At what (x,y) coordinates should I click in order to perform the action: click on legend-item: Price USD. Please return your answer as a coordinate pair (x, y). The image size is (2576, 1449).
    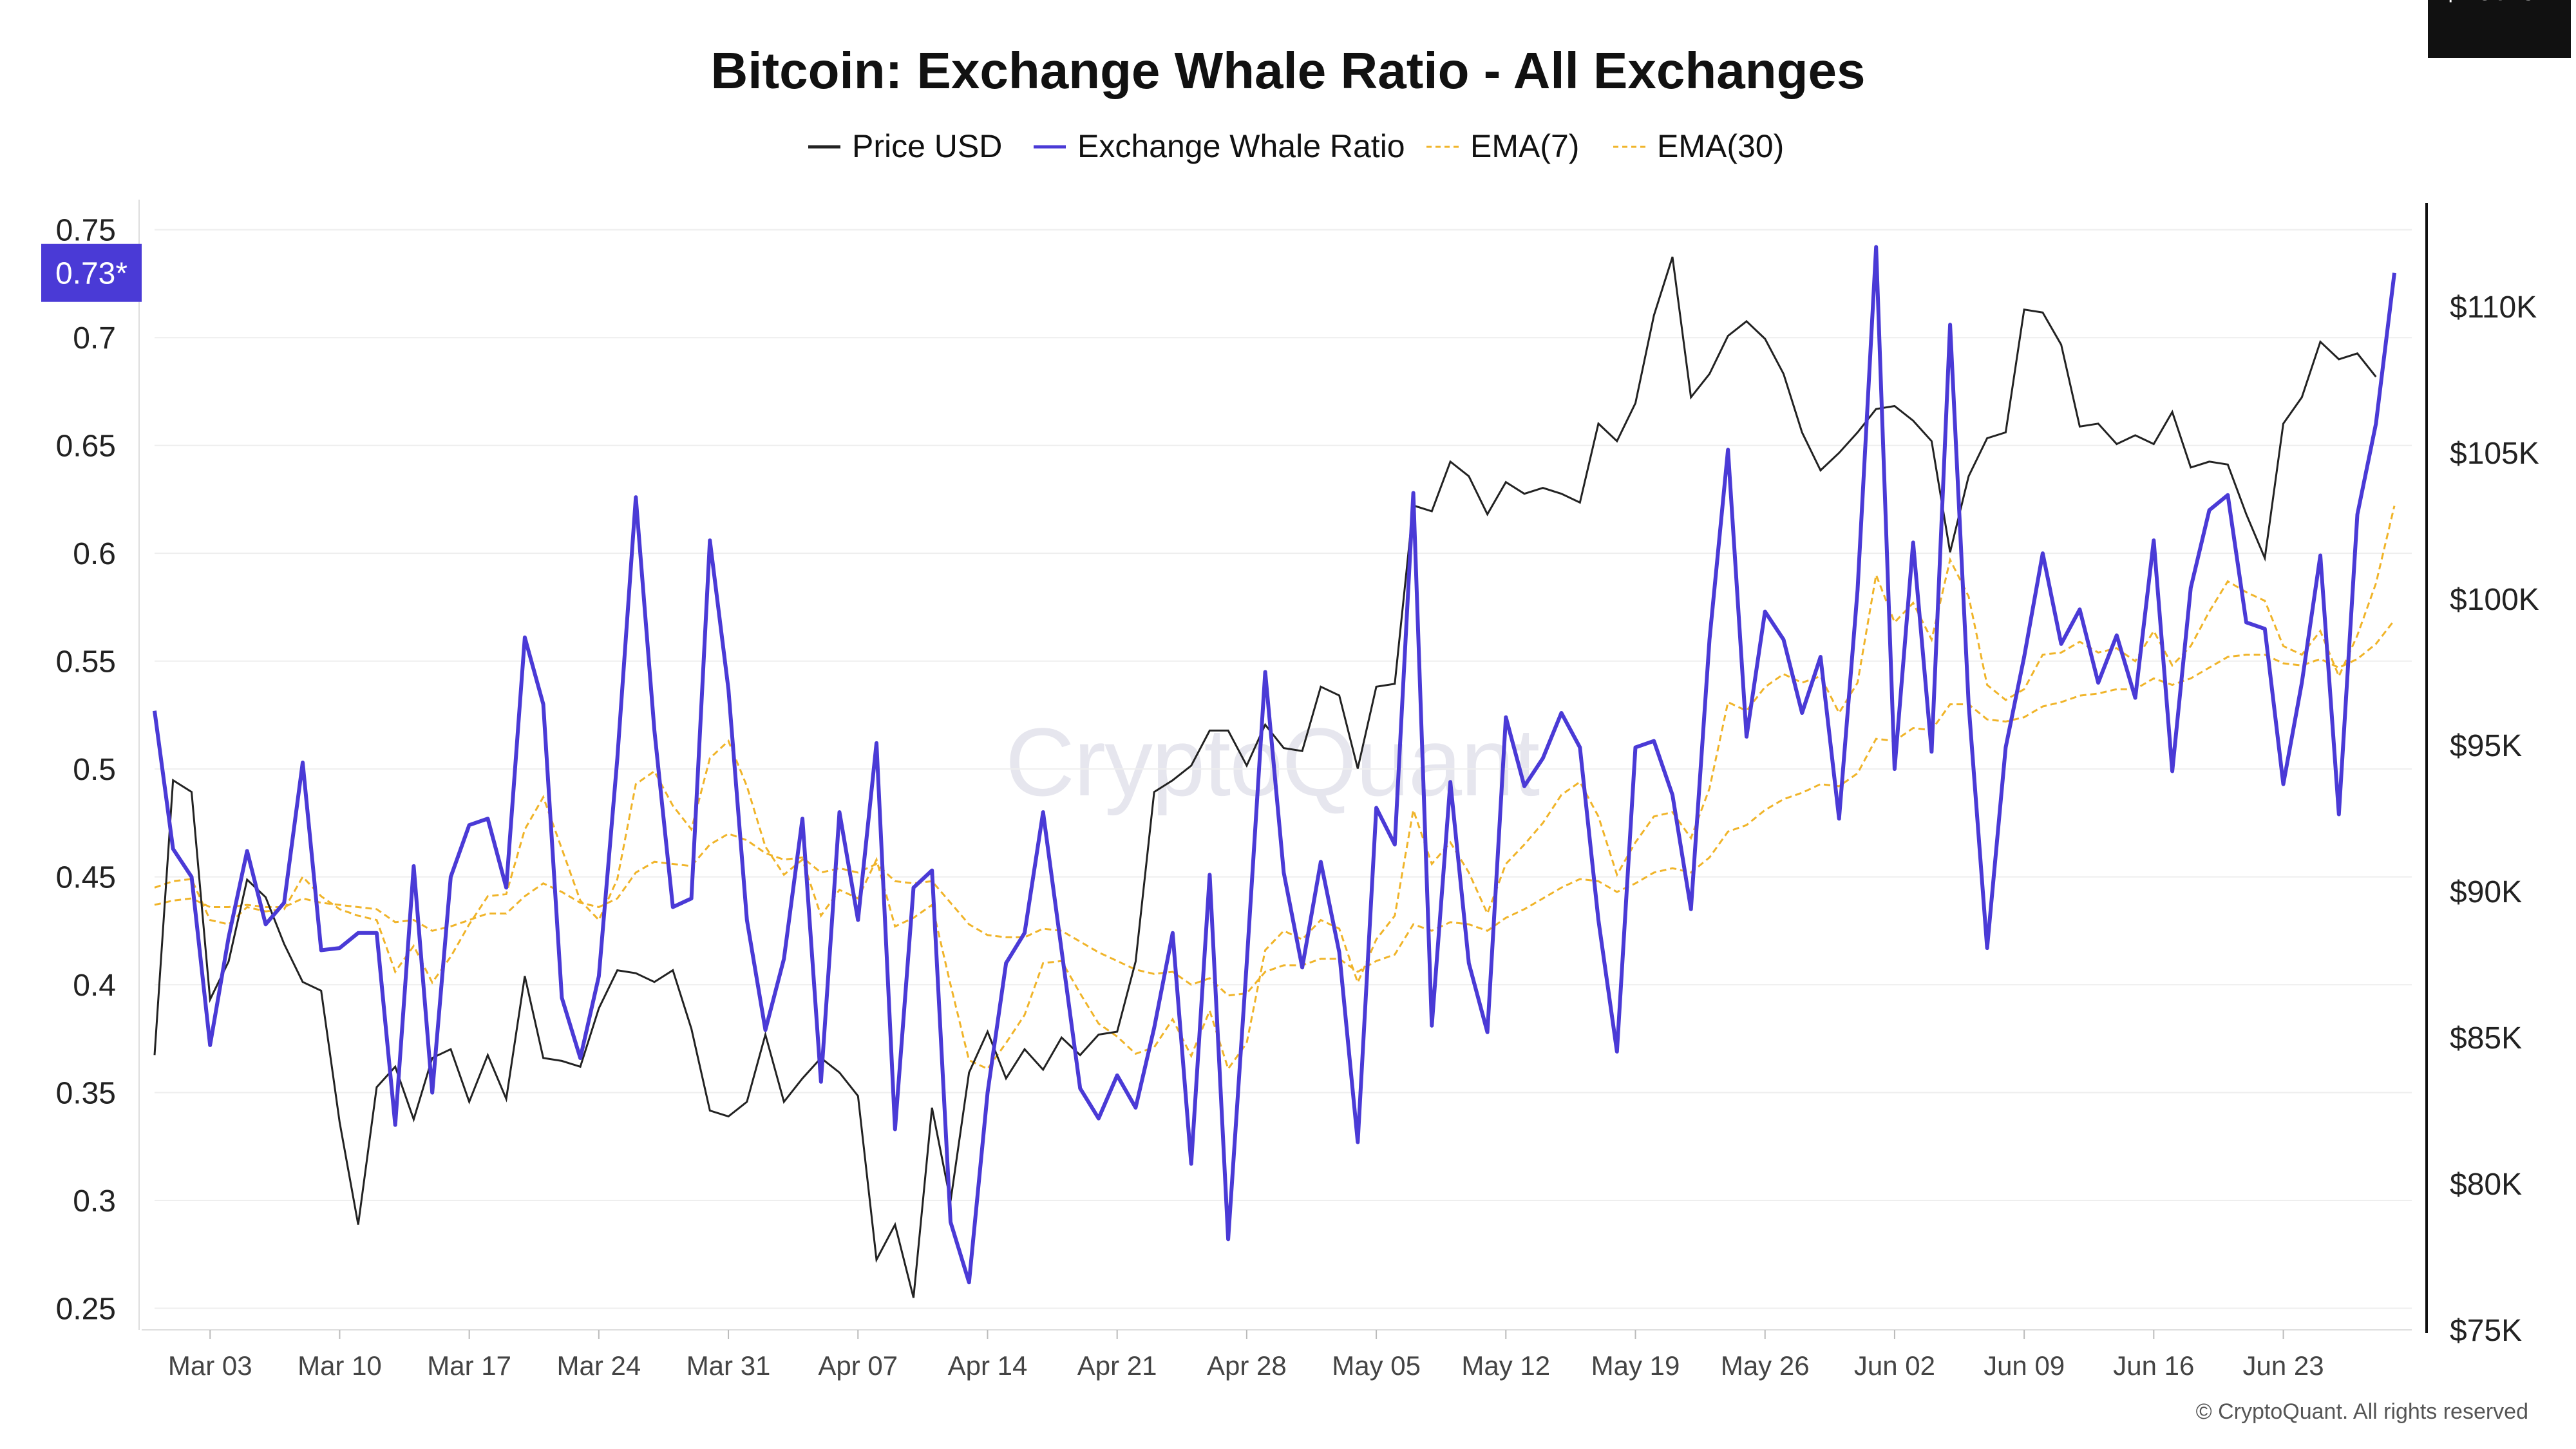
    Looking at the image, I should click on (905, 146).